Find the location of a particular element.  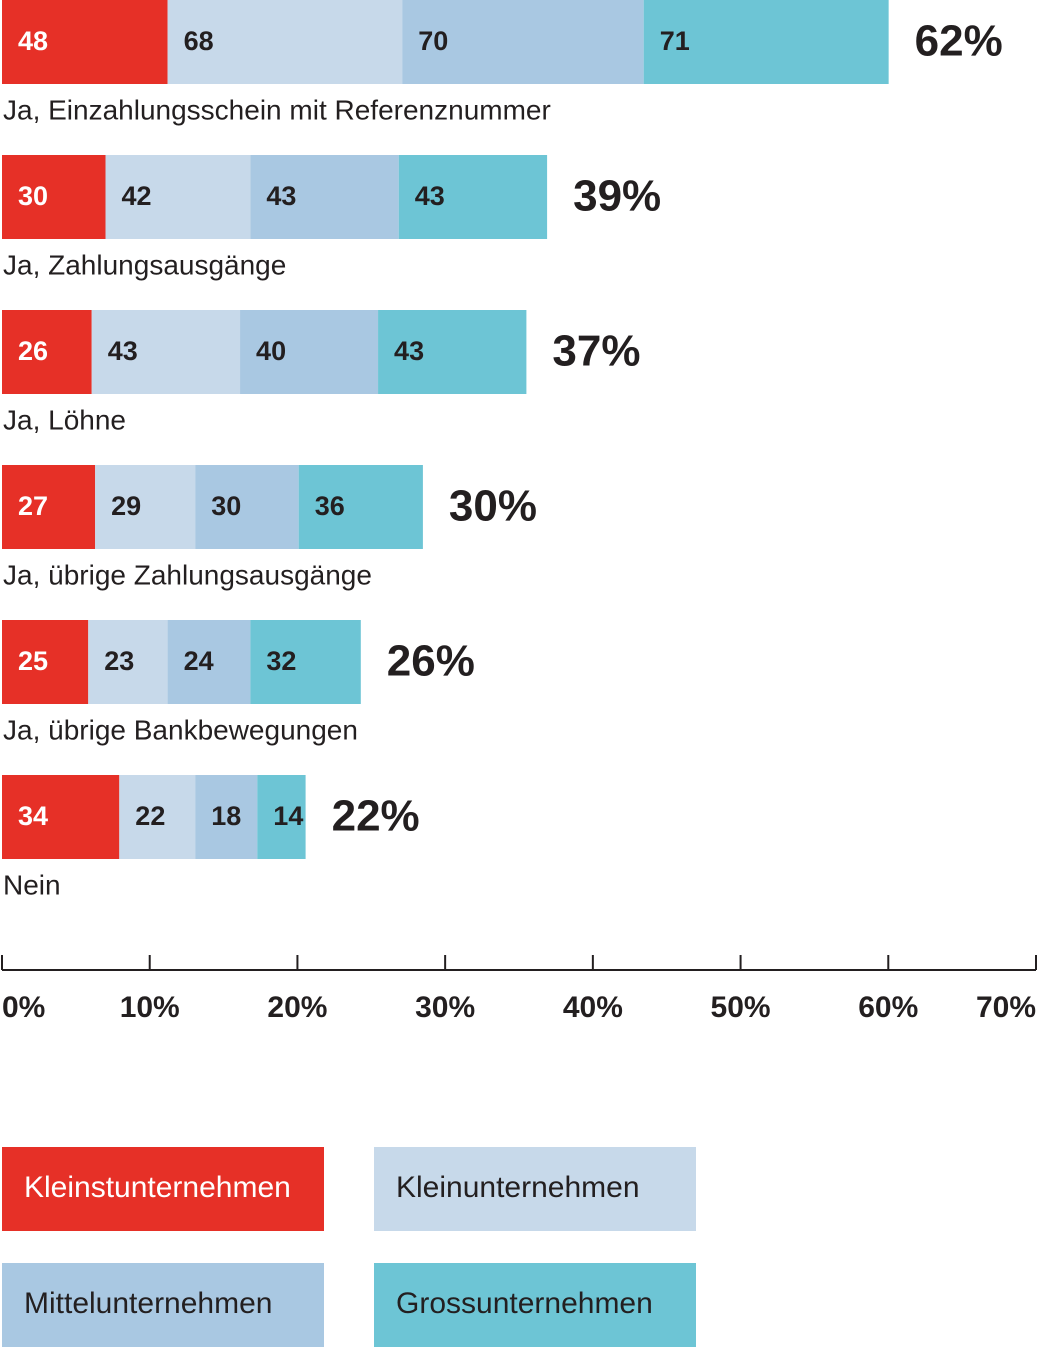

category-label: Ja, übrige Zahlungsausgänge is located at coordinates (187, 574).